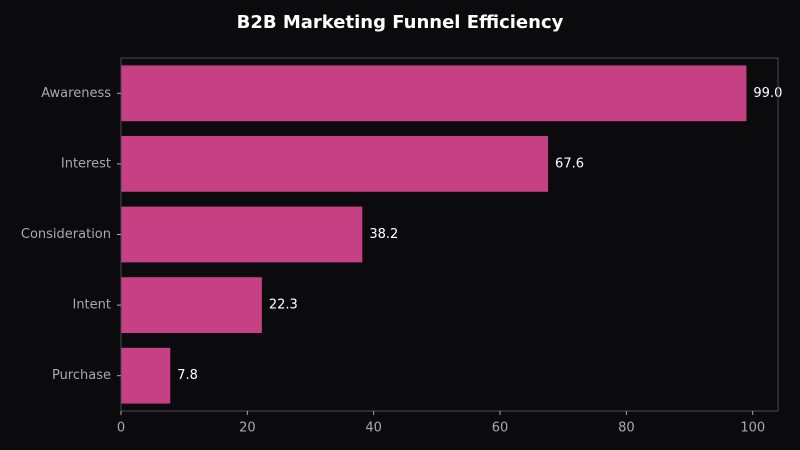 This screenshot has width=800, height=450. What do you see at coordinates (187, 375) in the screenshot?
I see `value-label: 7.8` at bounding box center [187, 375].